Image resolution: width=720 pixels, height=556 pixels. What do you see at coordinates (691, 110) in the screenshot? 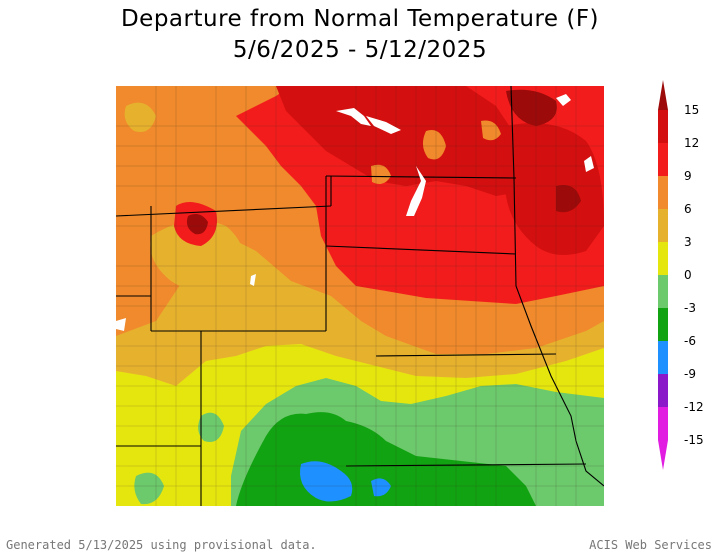
I see `legend-tick-label: 15` at bounding box center [691, 110].